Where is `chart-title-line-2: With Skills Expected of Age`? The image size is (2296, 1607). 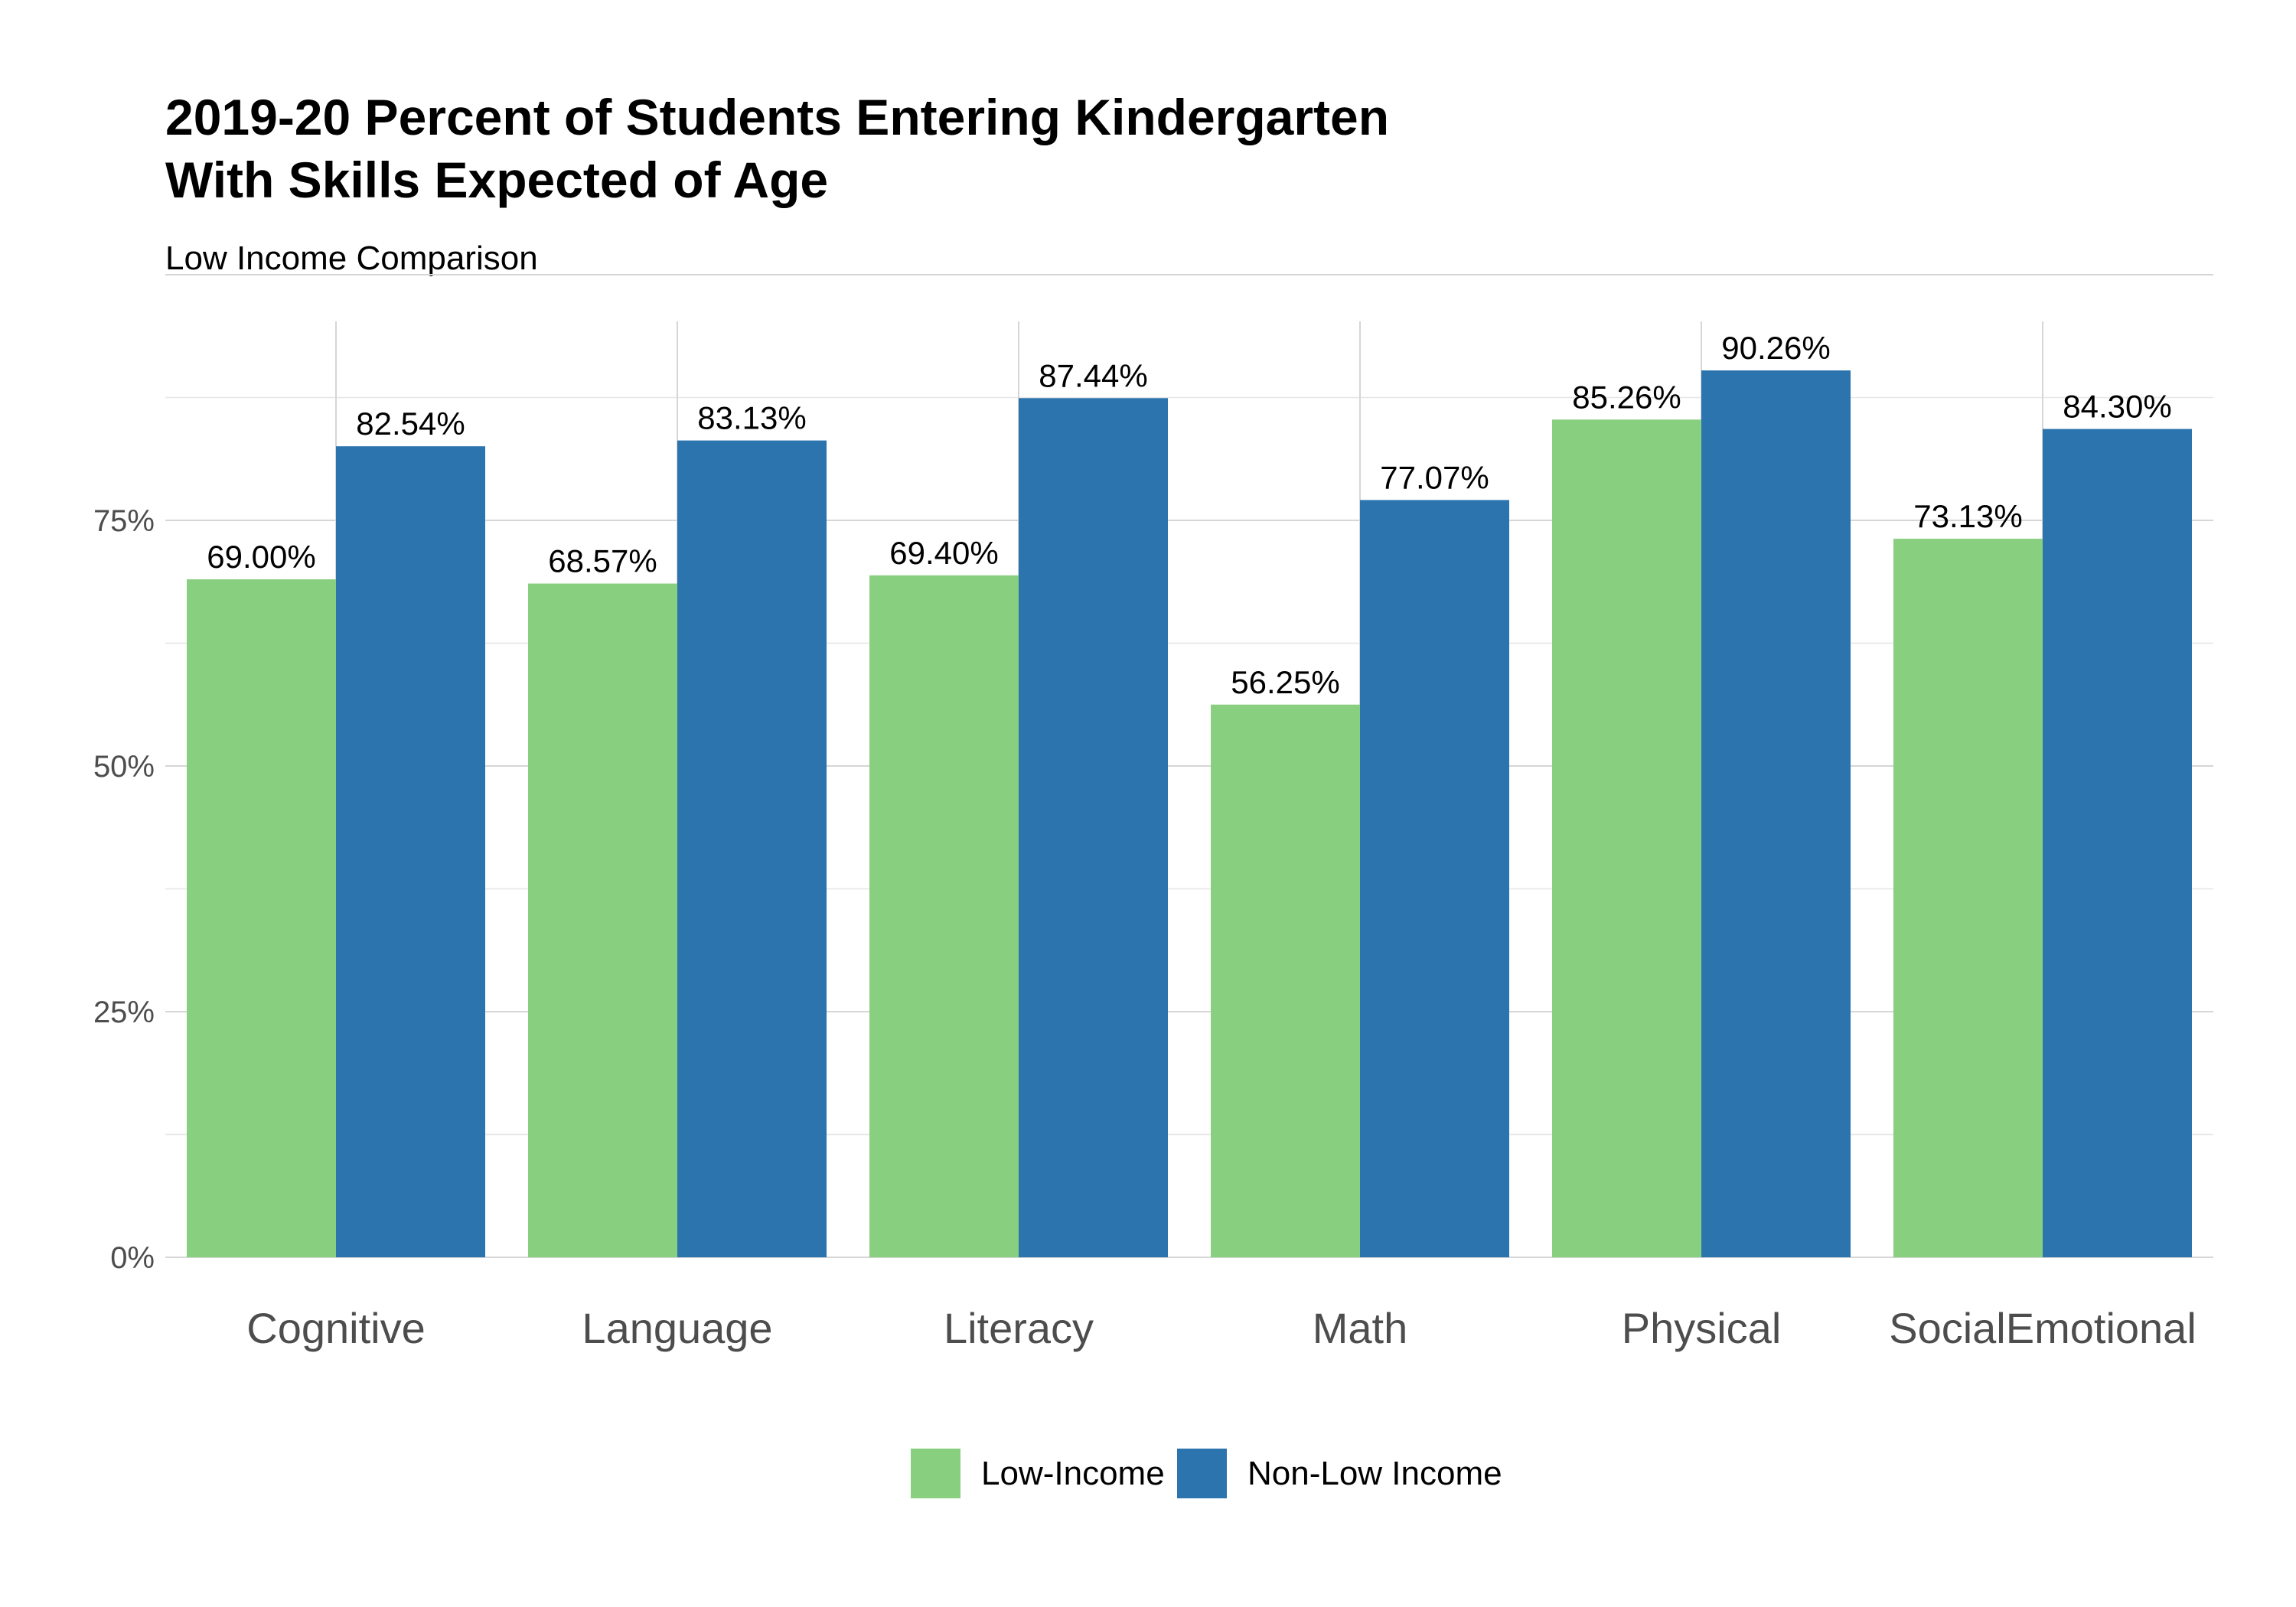
chart-title-line-2: With Skills Expected of Age is located at coordinates (496, 180).